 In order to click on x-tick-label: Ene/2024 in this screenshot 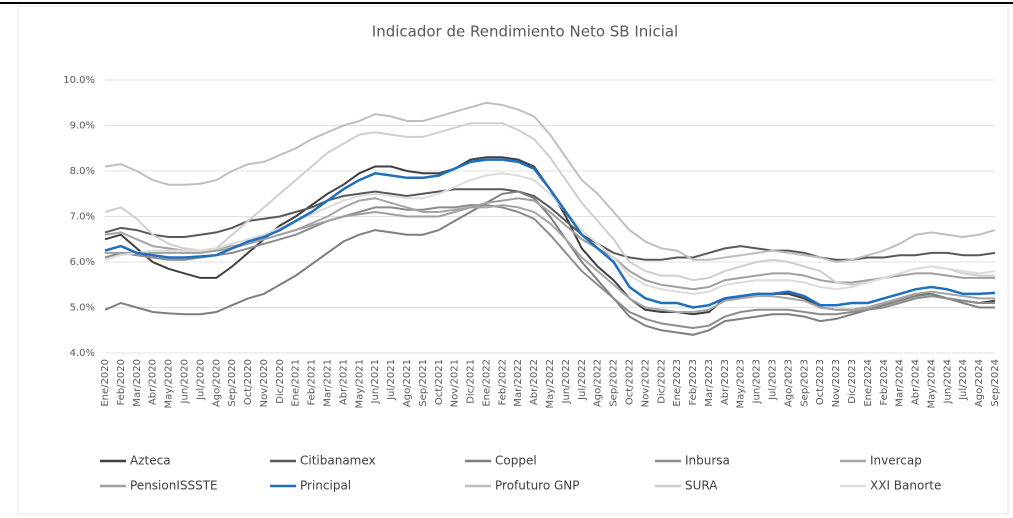, I will do `click(868, 383)`.